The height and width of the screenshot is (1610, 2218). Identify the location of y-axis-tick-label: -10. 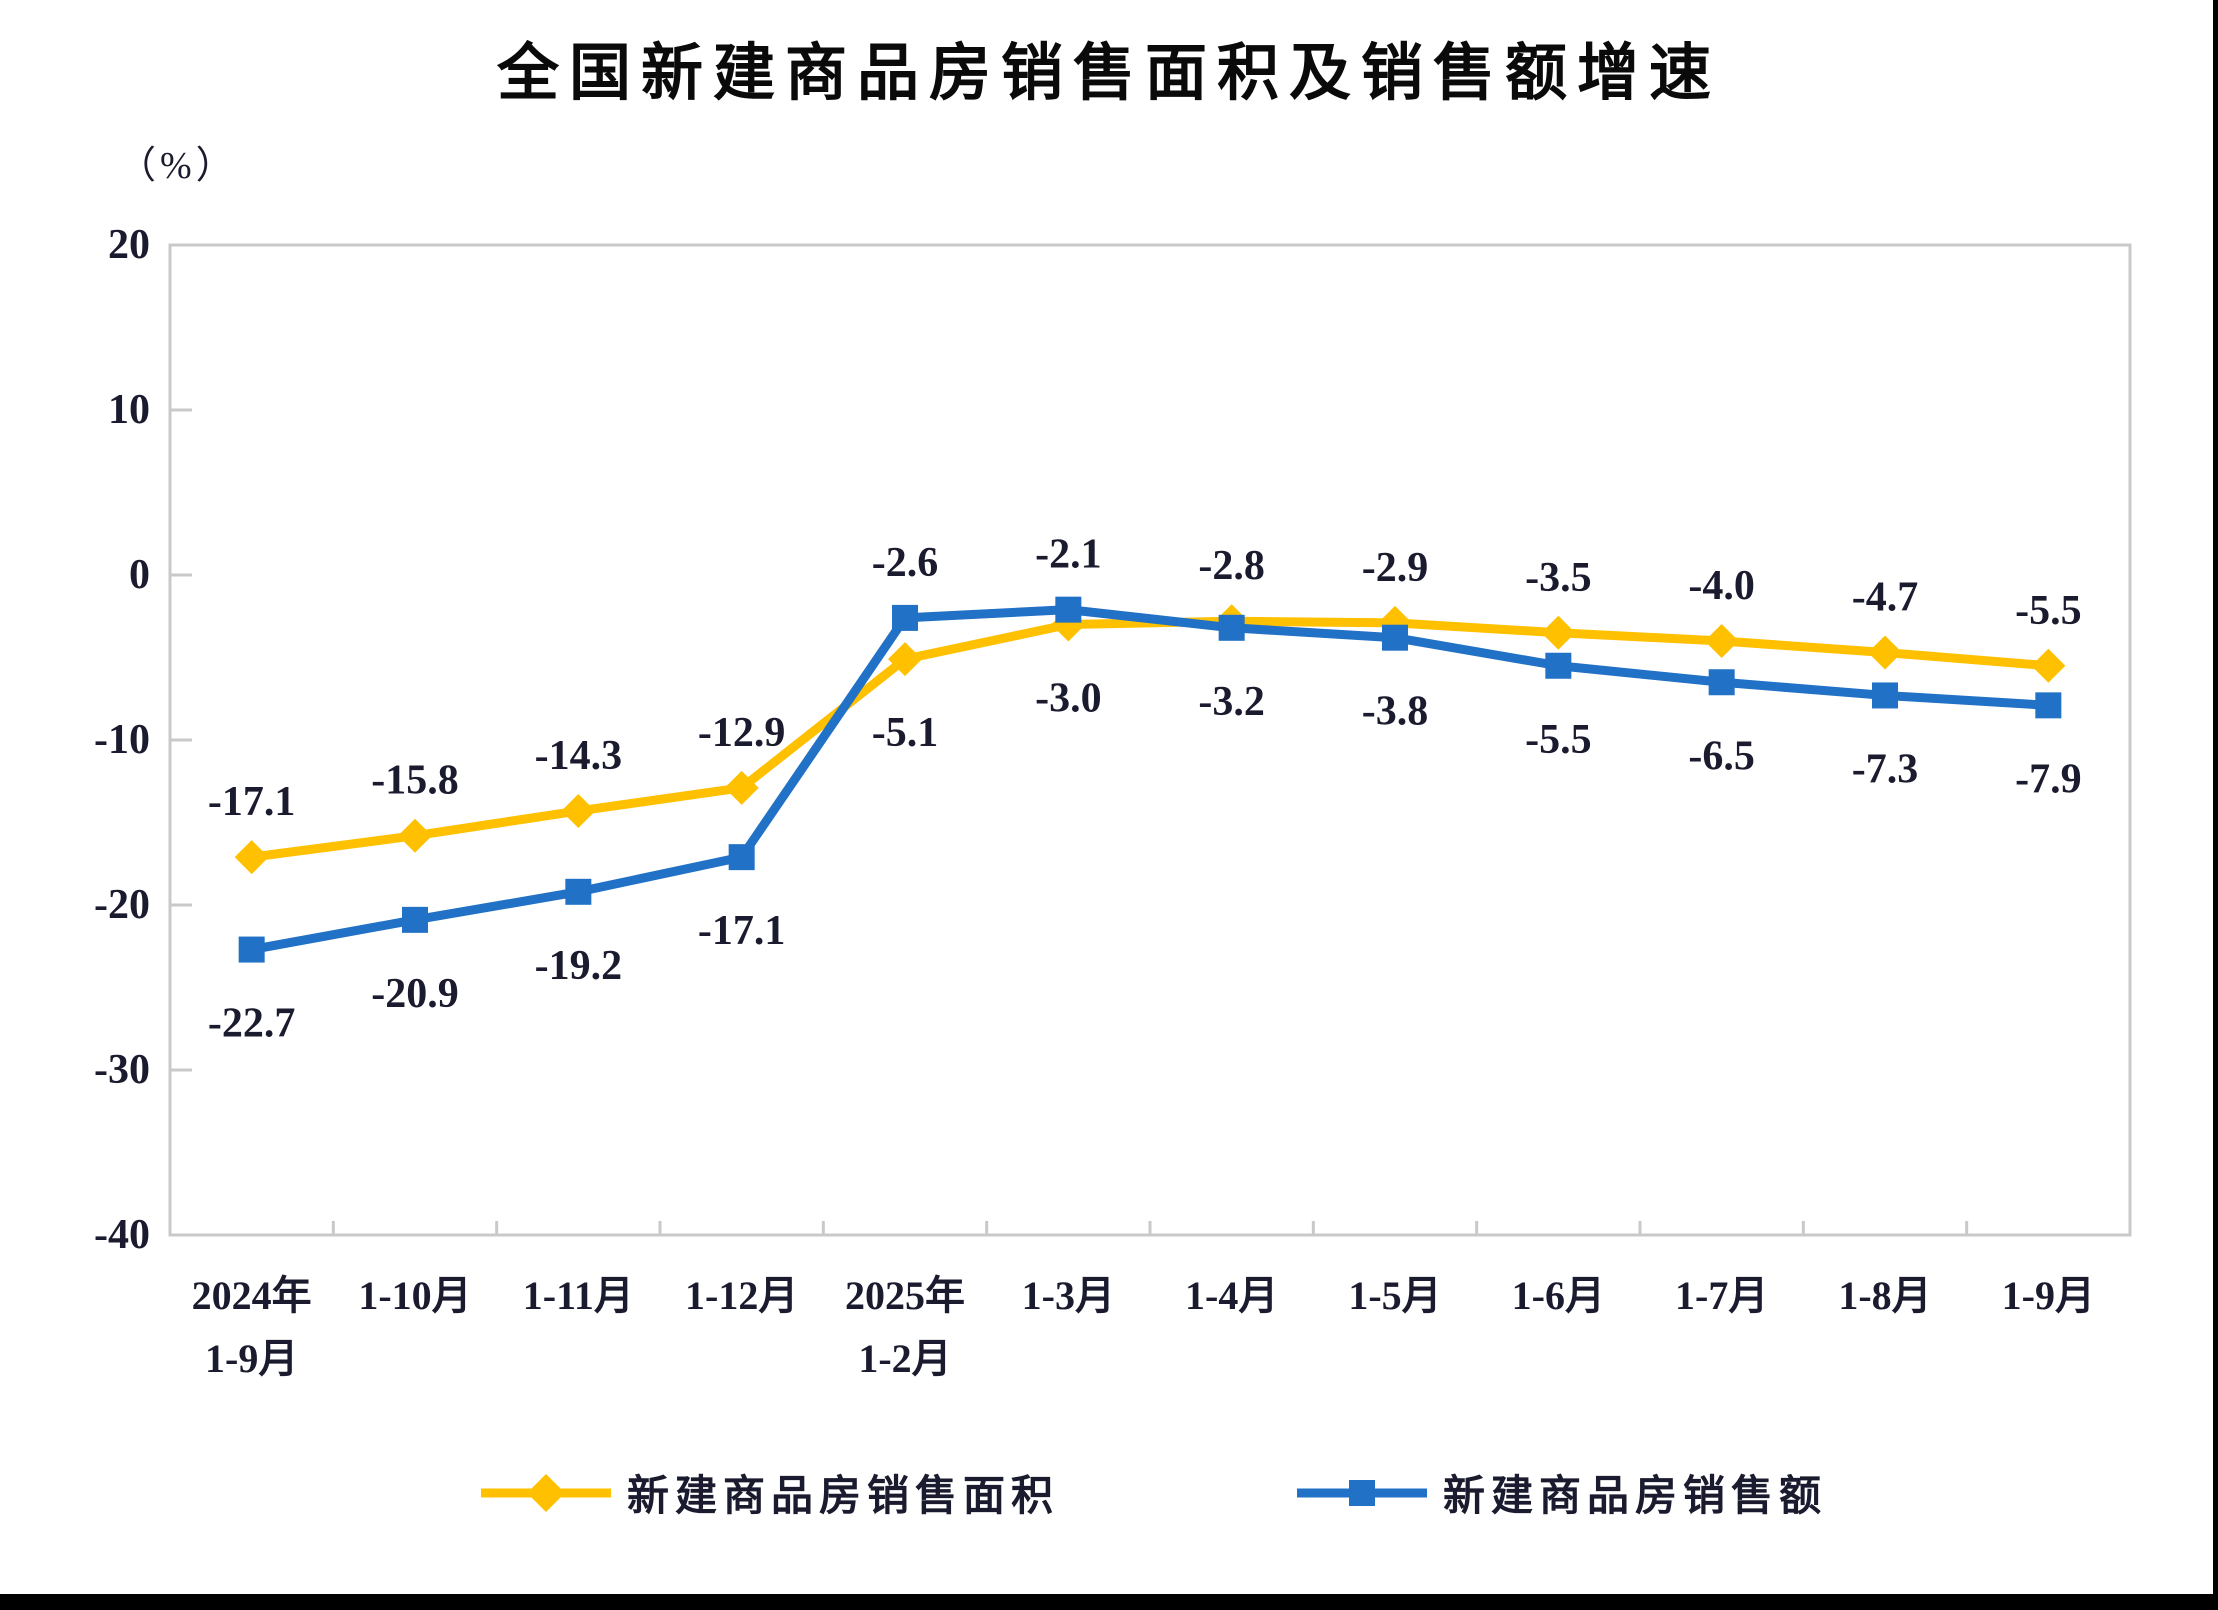
(122, 740).